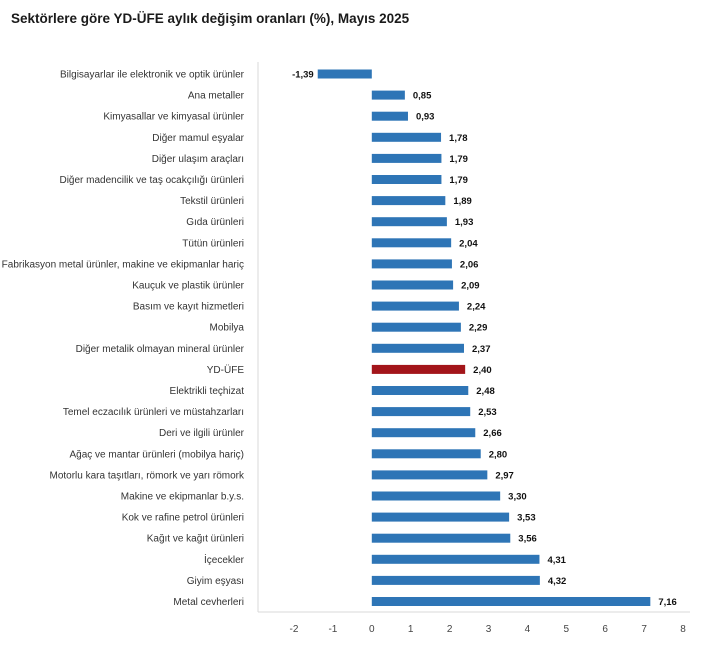 The height and width of the screenshot is (648, 701). Describe the element at coordinates (160, 349) in the screenshot. I see `category-label: Diğer metalik olmayan mineral ürünler` at that location.